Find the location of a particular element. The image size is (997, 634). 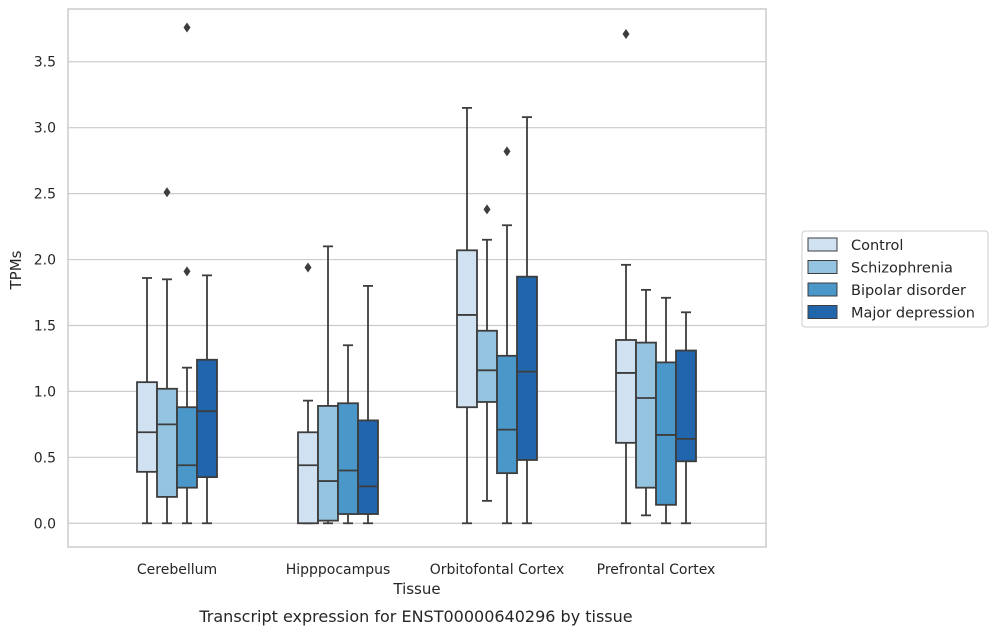

x-tick-label: Cerebellum is located at coordinates (177, 570).